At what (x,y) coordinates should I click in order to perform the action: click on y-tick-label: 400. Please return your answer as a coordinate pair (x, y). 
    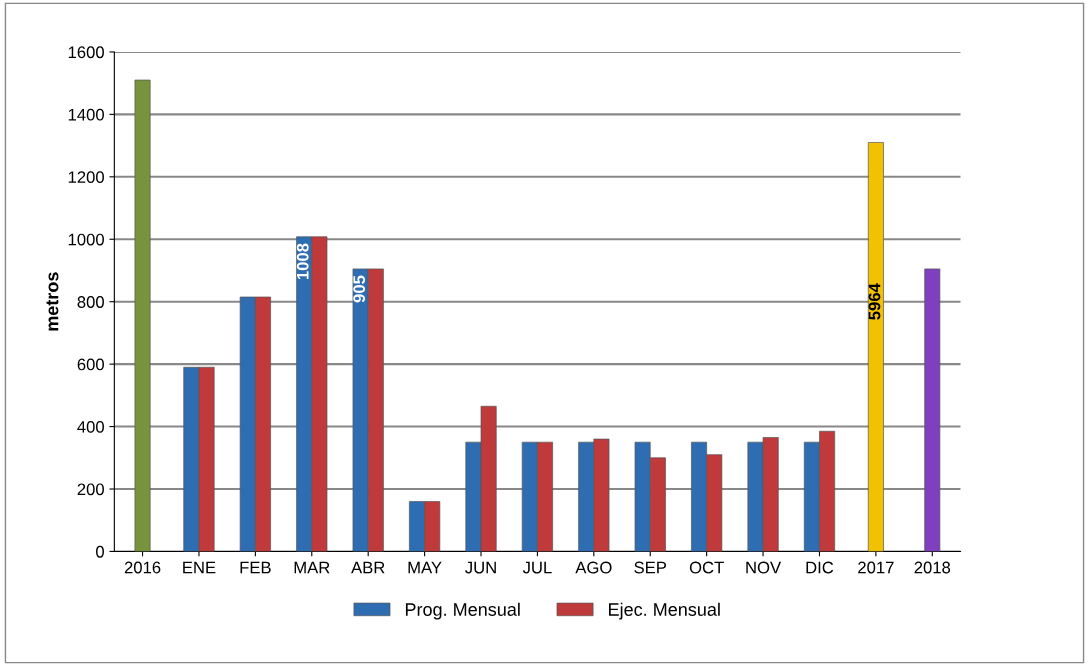
    Looking at the image, I should click on (90, 426).